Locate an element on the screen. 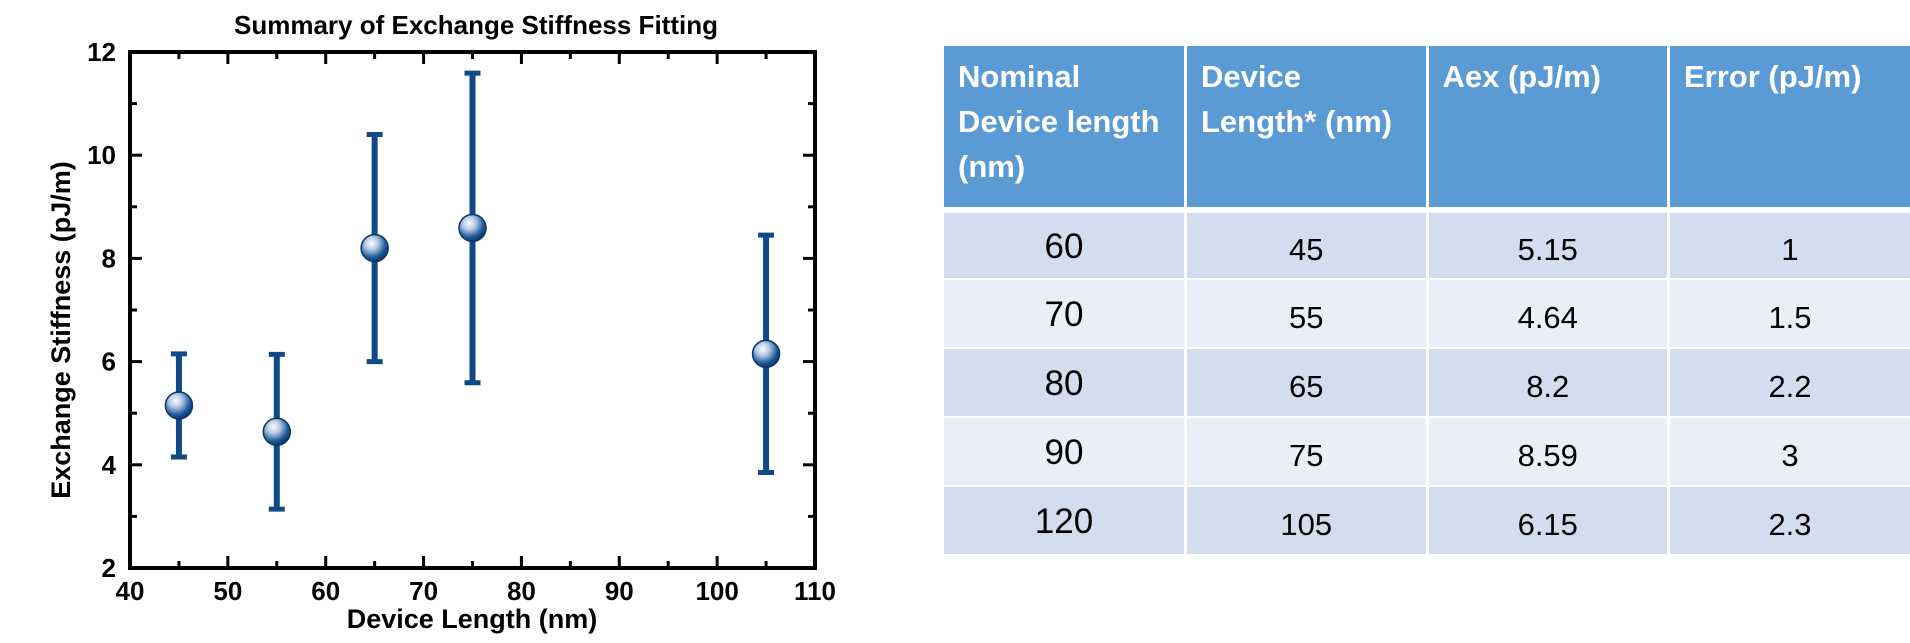 The width and height of the screenshot is (1910, 643). cell-device-length: 105 is located at coordinates (1307, 521).